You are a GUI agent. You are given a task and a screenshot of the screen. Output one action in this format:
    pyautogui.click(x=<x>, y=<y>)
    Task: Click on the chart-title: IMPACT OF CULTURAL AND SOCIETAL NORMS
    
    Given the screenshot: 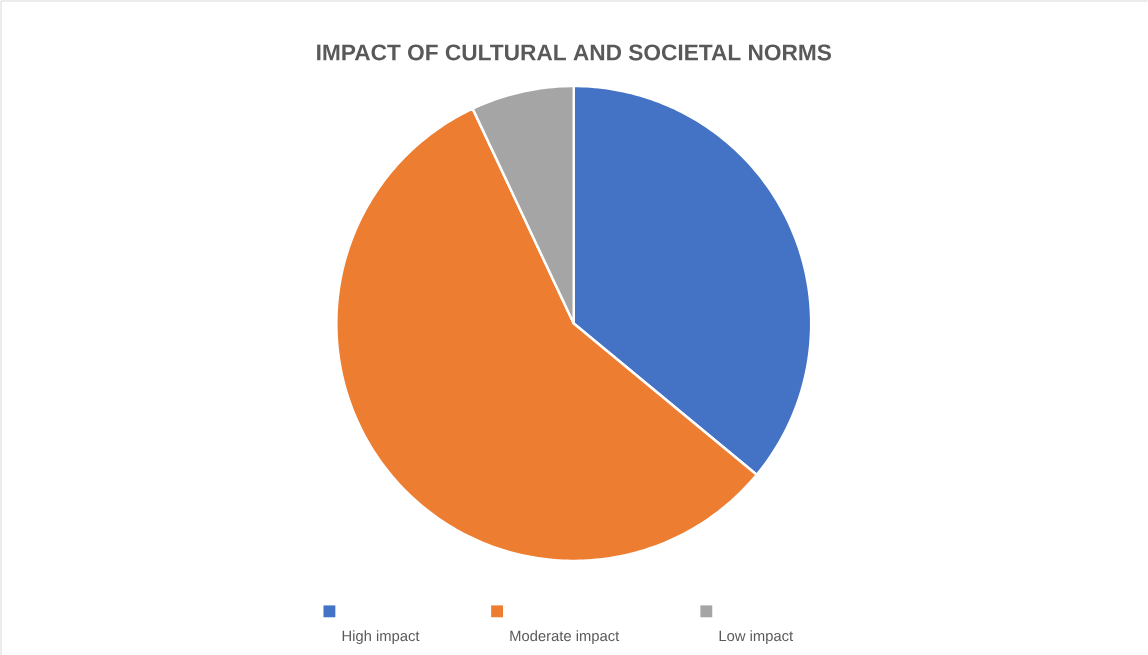 What is the action you would take?
    pyautogui.click(x=574, y=52)
    